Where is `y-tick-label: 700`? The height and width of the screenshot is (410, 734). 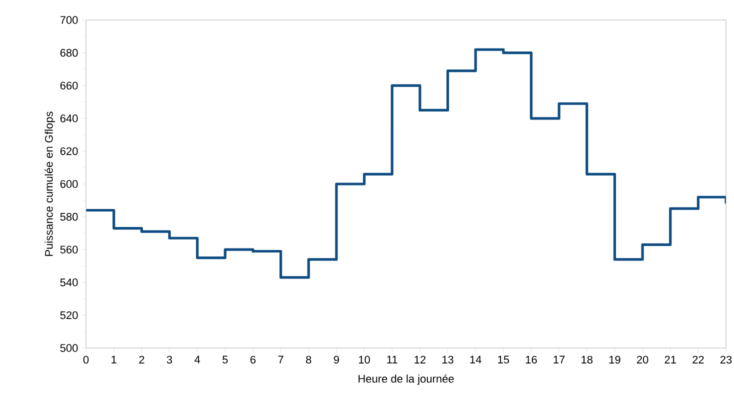 y-tick-label: 700 is located at coordinates (69, 20).